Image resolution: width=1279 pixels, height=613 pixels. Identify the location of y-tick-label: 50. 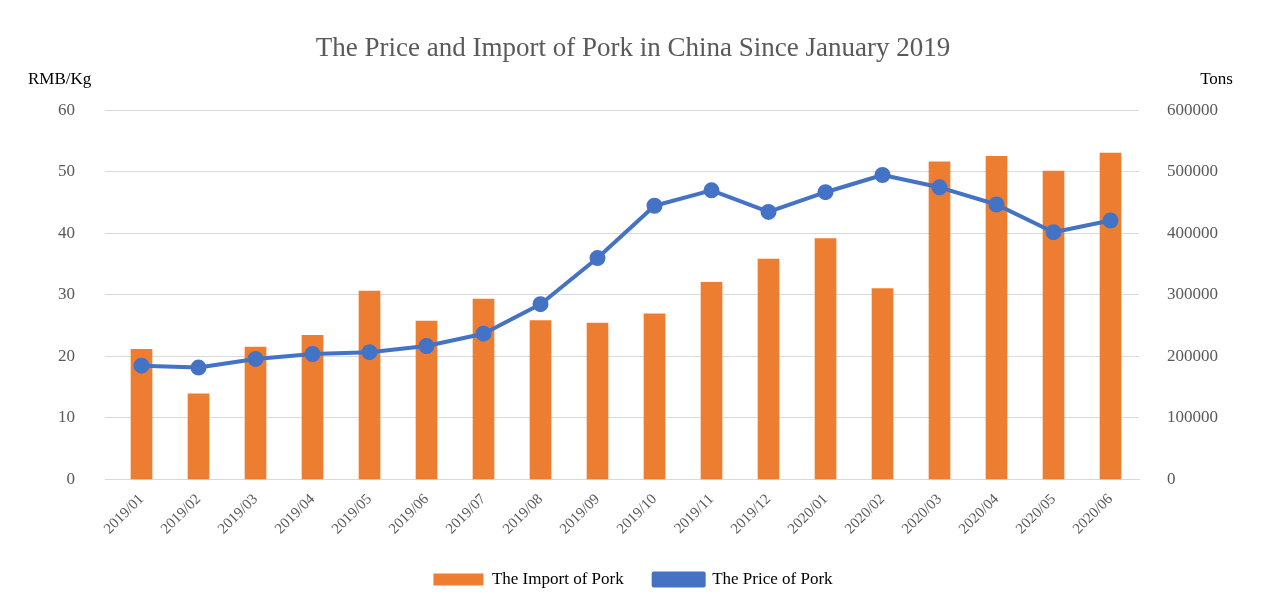
(66, 171).